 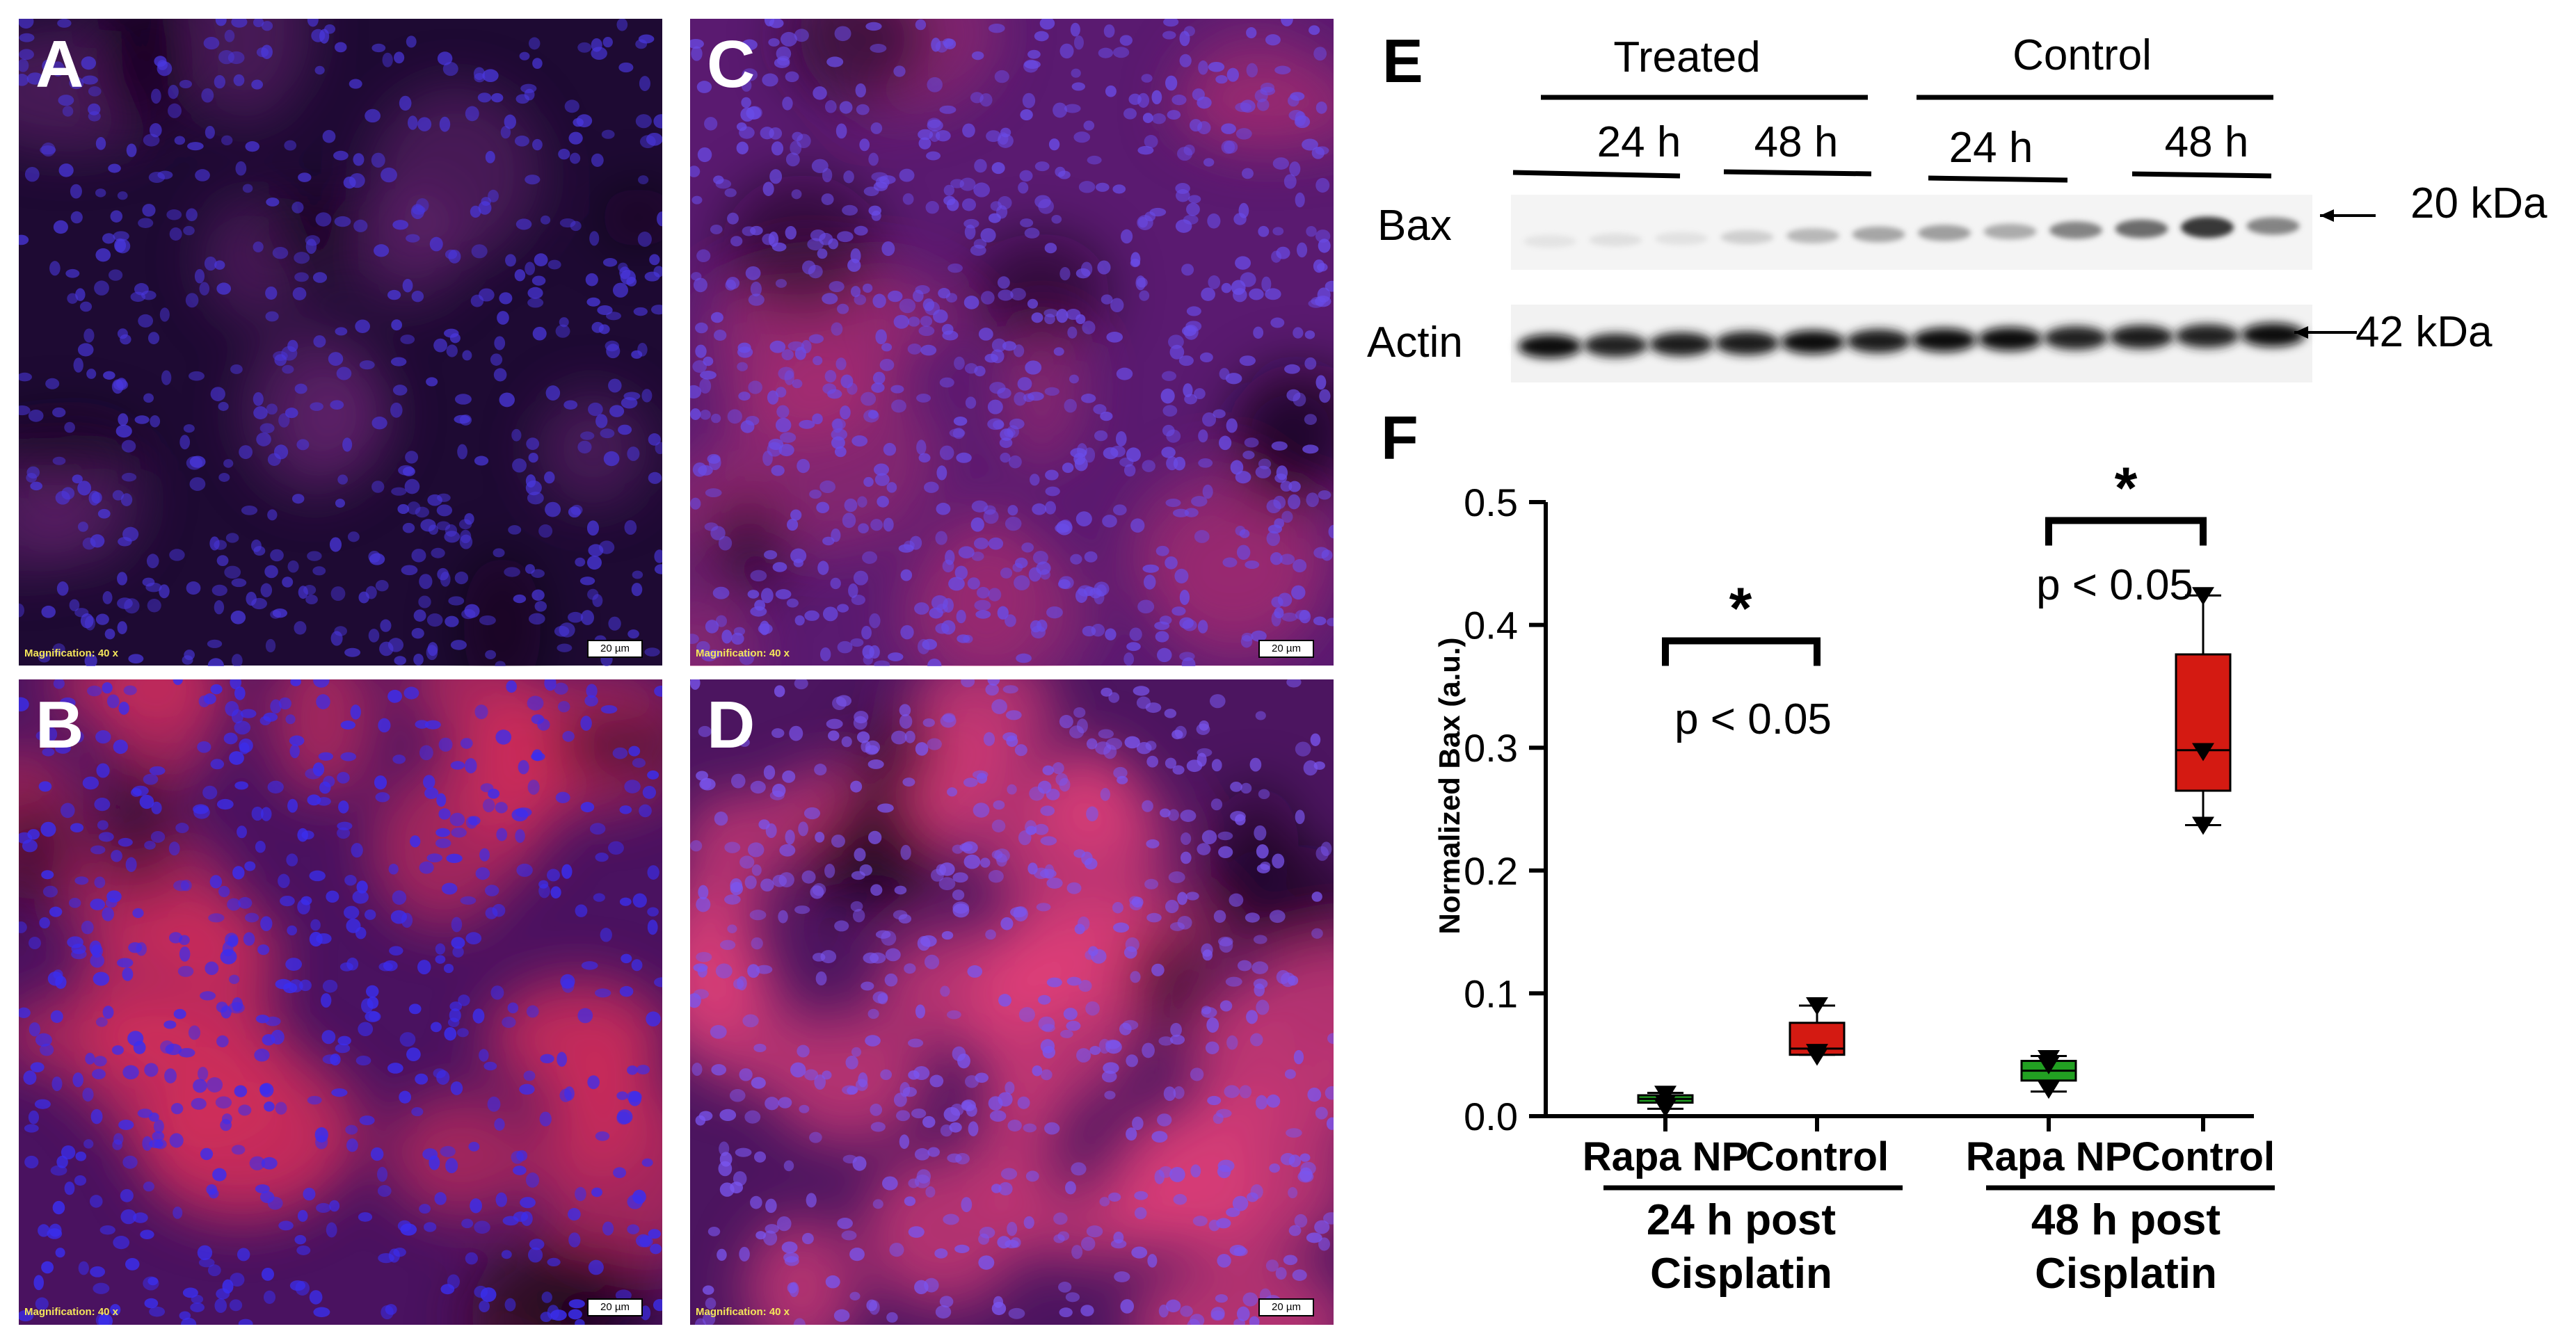 I want to click on panel-label-e: E, so click(x=1402, y=60).